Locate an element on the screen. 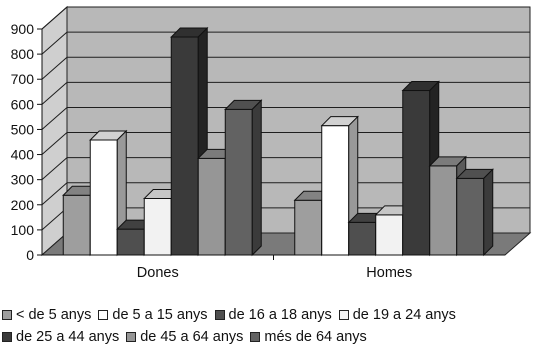 Image resolution: width=541 pixels, height=349 pixels. legend-item: de 19 a 24 anys is located at coordinates (397, 315).